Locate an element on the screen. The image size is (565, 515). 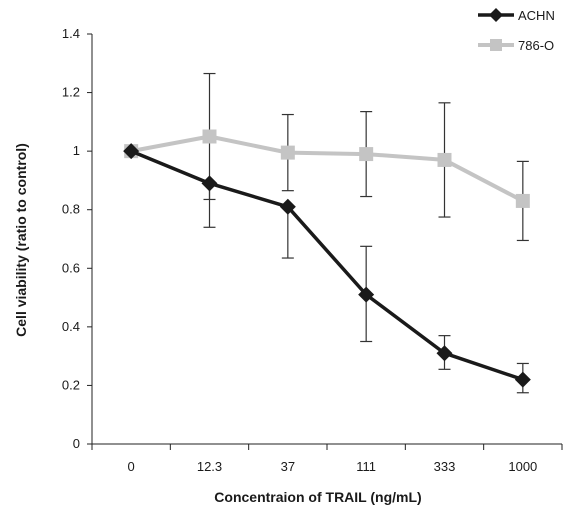
y-tick-label: 0 is located at coordinates (76, 443).